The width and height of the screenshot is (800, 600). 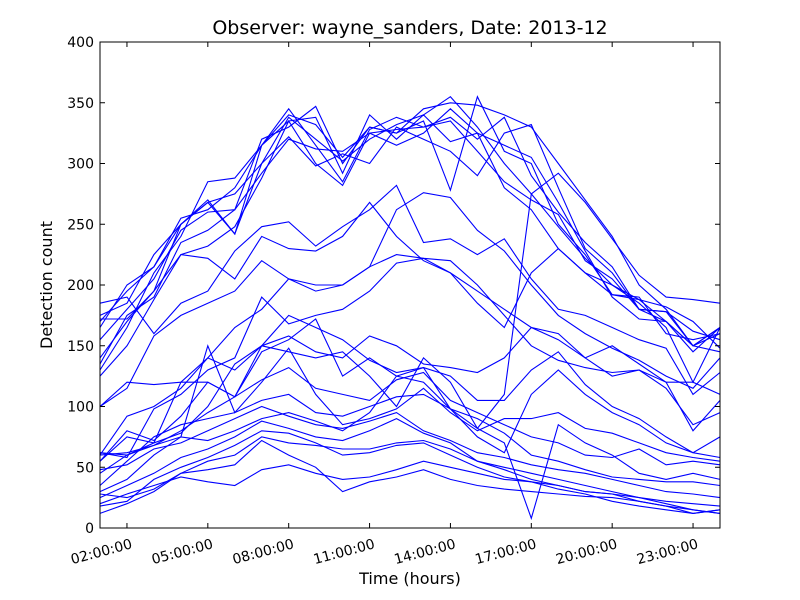 I want to click on y-tick-label-7: 300, so click(x=80, y=165).